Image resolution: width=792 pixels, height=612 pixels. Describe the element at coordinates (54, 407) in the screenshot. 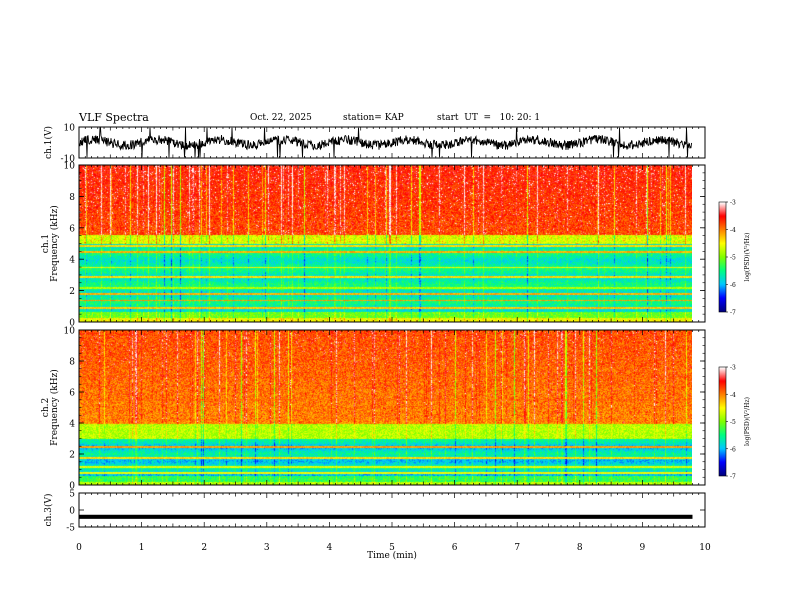

I see `ch2-spectrogram-ylabel2: Frequency (kHz)` at that location.